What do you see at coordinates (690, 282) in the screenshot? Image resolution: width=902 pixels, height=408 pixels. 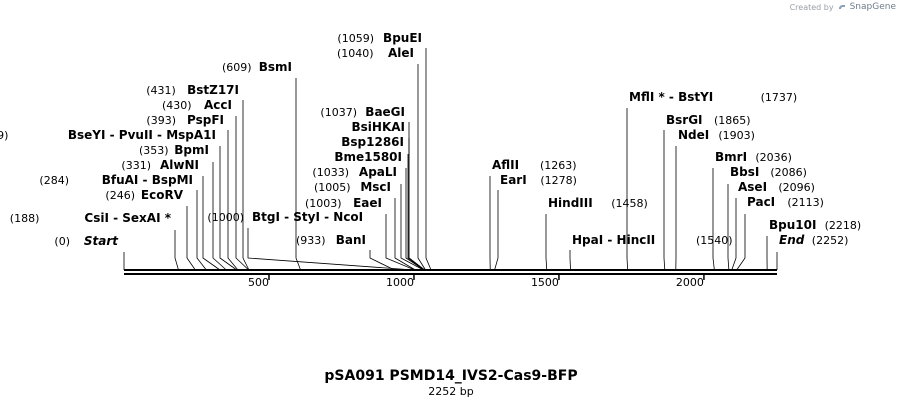 I see `ruler-tick-label: 2000` at bounding box center [690, 282].